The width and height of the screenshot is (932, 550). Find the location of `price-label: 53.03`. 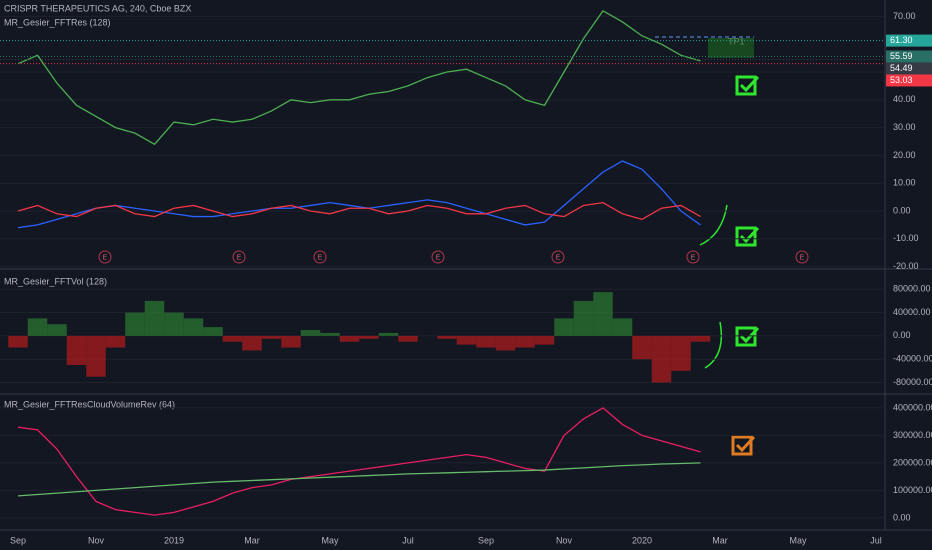

price-label: 53.03 is located at coordinates (901, 80).